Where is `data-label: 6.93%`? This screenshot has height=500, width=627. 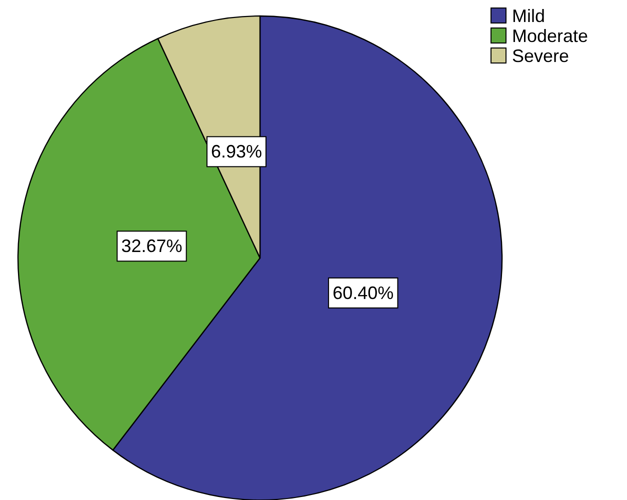 data-label: 6.93% is located at coordinates (236, 152).